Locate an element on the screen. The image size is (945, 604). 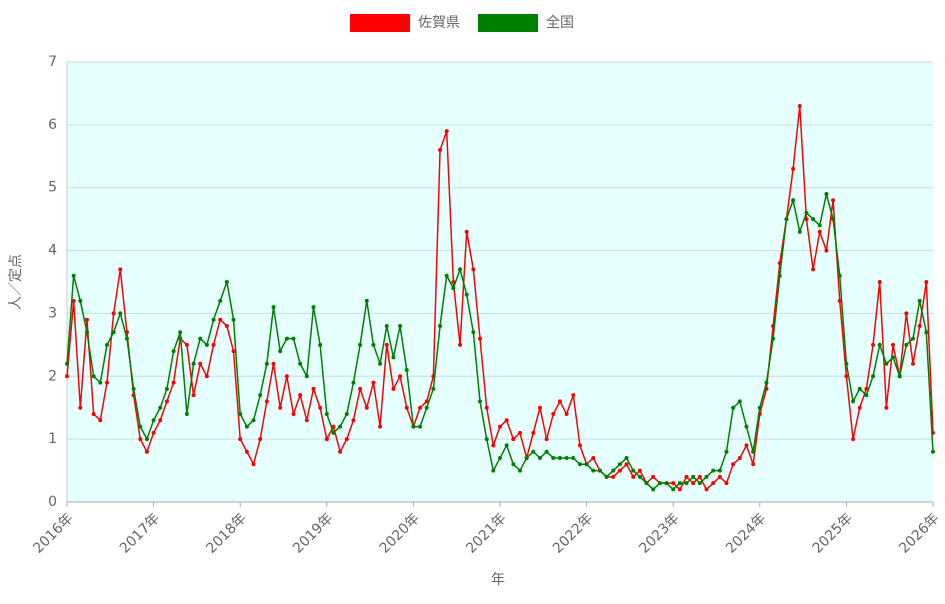
y-tick-label: 0 is located at coordinates (52, 502).